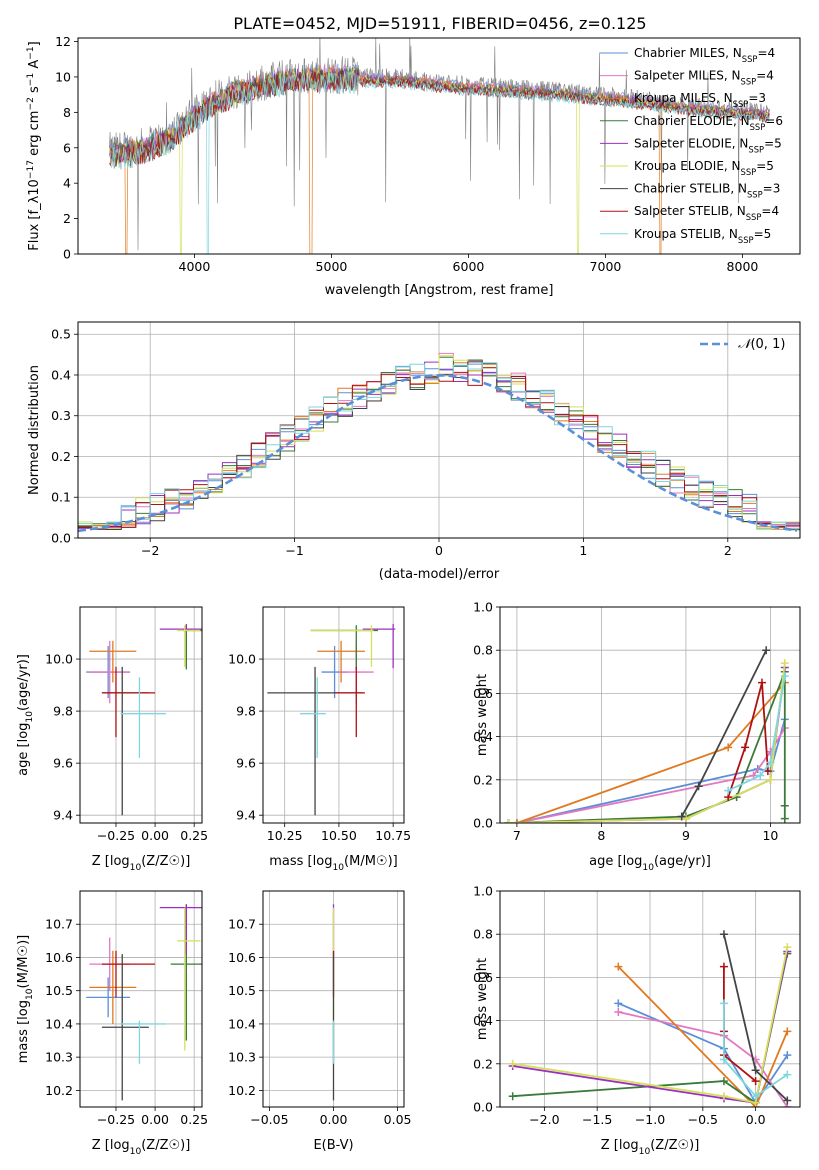 The height and width of the screenshot is (1170, 819). What do you see at coordinates (141, 1147) in the screenshot?
I see `mass_vs_Z-x-axis-label: Z [log10(Z/Z☉)]` at bounding box center [141, 1147].